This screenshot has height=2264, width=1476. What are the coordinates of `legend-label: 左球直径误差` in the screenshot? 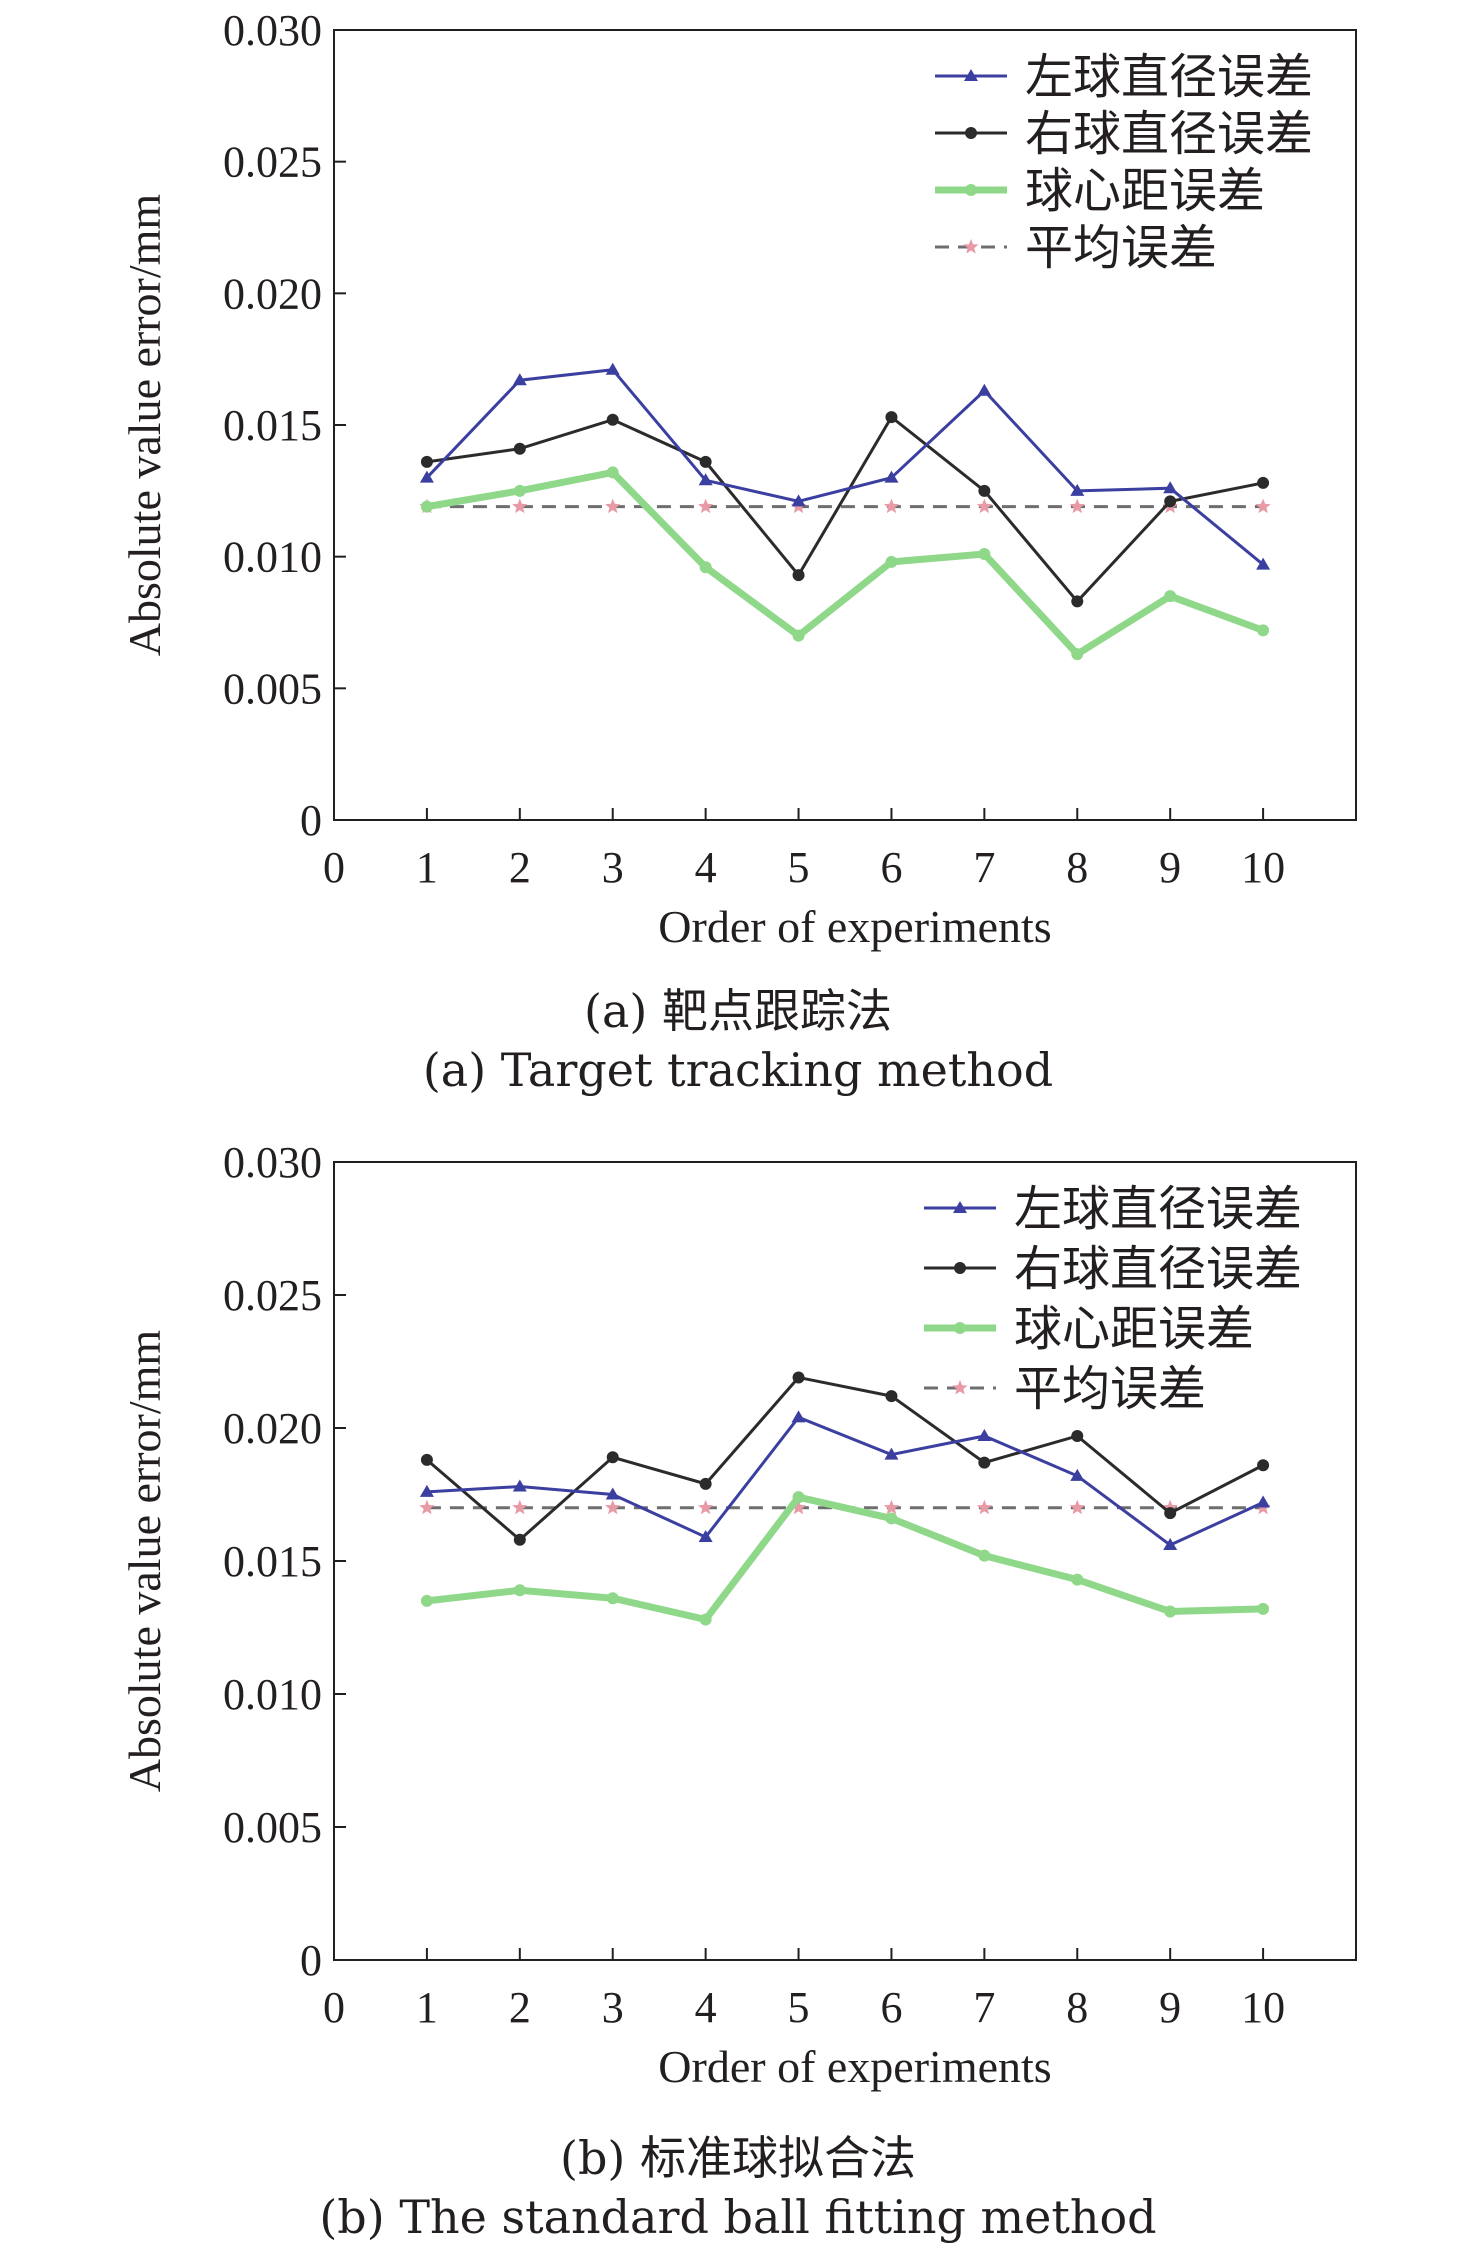 It's located at (1169, 77).